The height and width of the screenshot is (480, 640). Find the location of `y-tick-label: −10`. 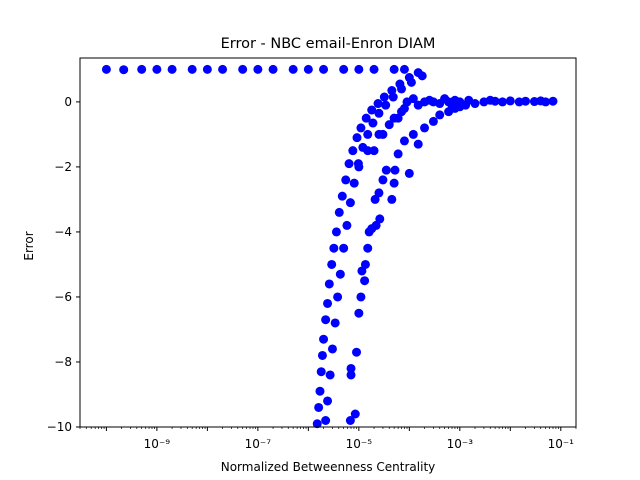

y-tick-label: −10 is located at coordinates (59, 427).